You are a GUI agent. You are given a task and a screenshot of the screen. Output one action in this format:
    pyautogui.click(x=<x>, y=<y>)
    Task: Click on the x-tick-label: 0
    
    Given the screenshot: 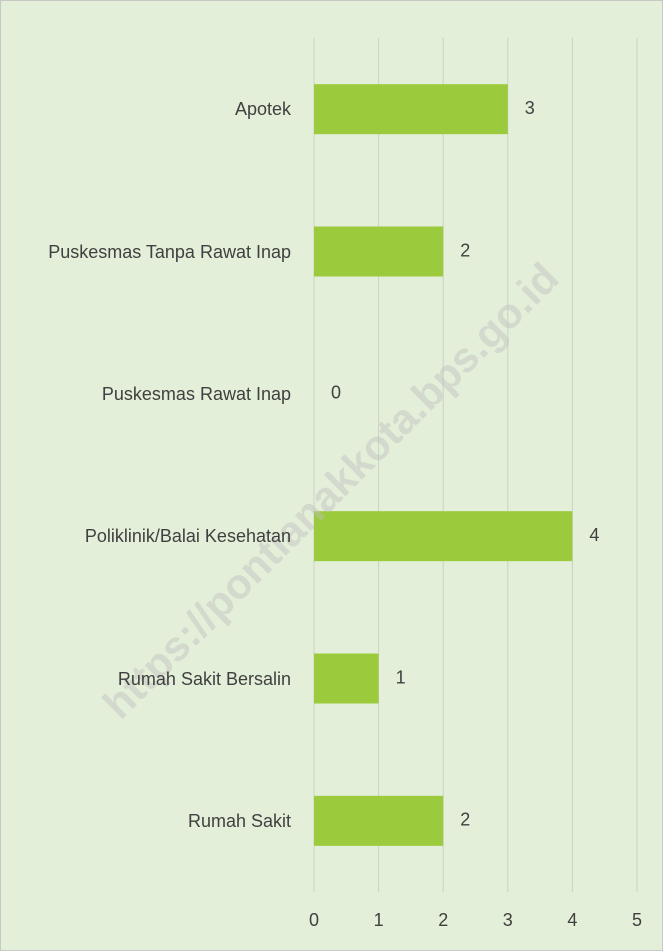 What is the action you would take?
    pyautogui.click(x=314, y=920)
    